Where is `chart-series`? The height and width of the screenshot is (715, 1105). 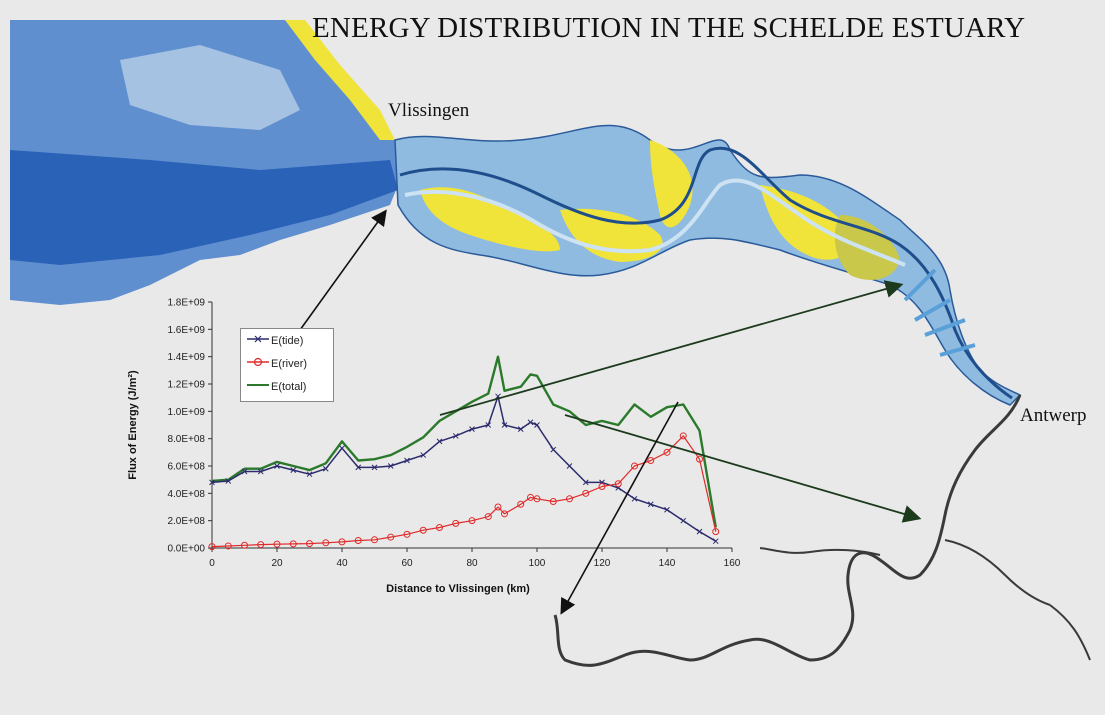
chart-series is located at coordinates (464, 453).